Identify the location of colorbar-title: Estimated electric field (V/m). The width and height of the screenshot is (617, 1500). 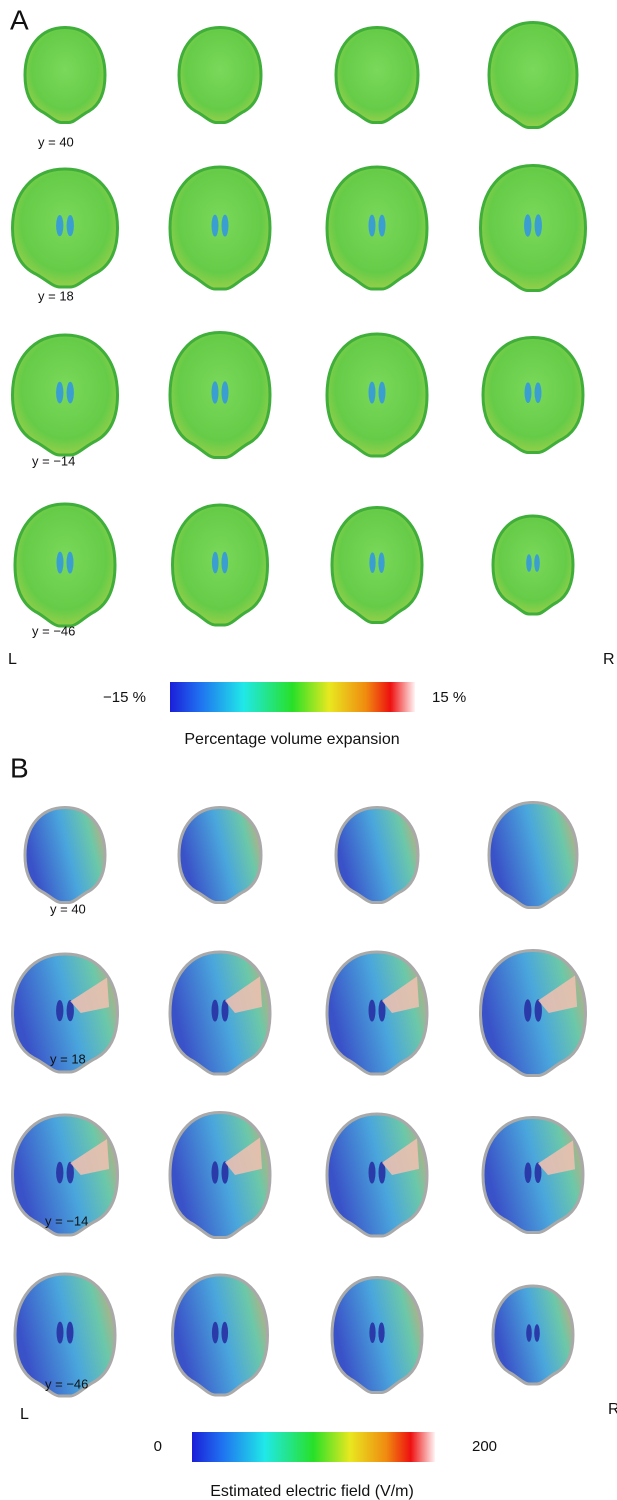
(312, 1491).